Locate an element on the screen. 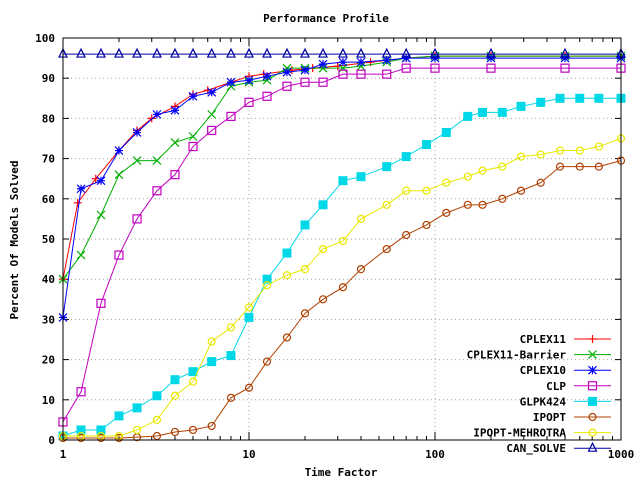 Image resolution: width=640 pixels, height=485 pixels. legend-label: CLP is located at coordinates (556, 386).